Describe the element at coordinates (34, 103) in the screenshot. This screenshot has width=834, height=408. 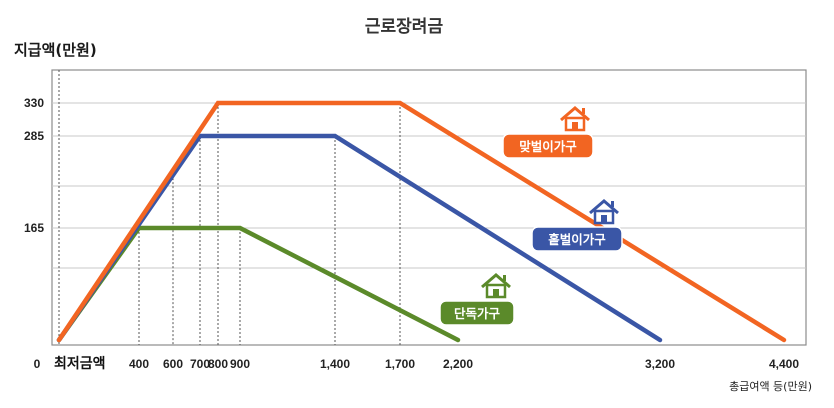
I see `y-tick-label: 330` at that location.